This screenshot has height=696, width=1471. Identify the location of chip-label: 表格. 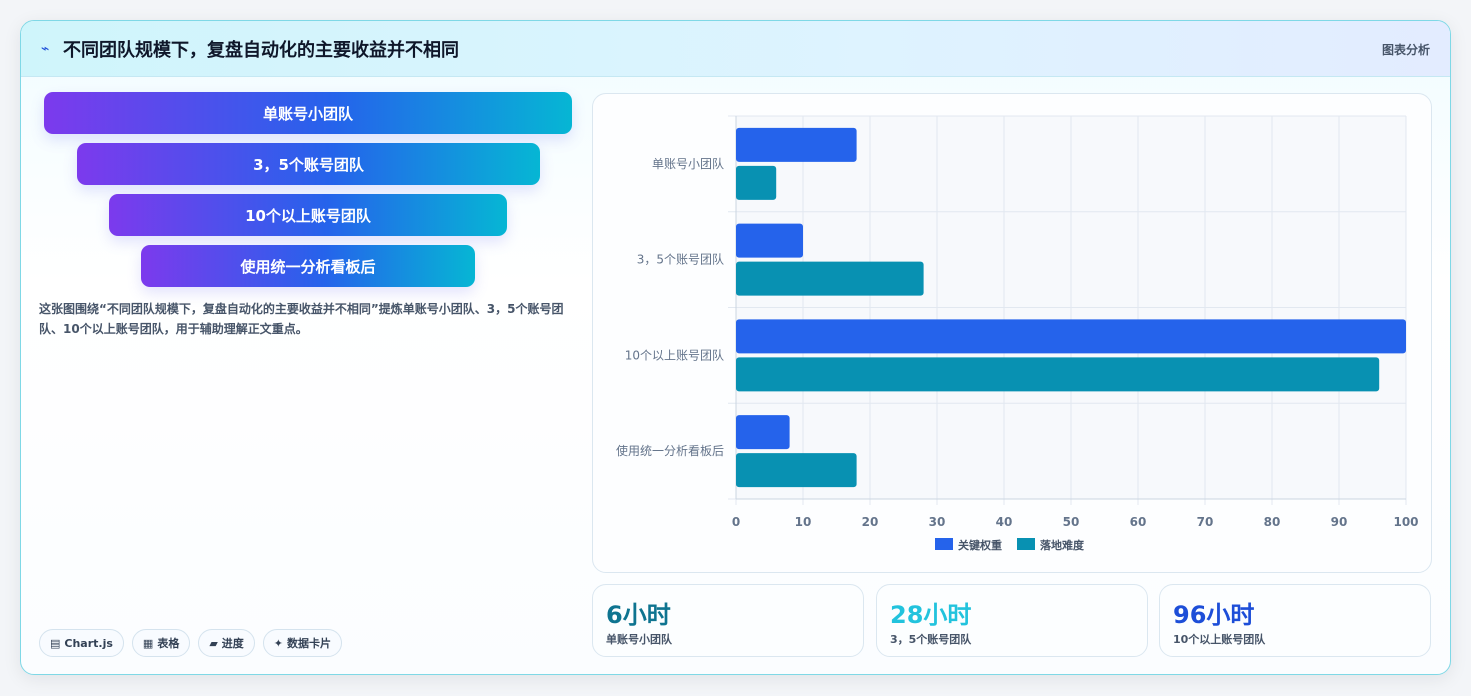
(168, 643).